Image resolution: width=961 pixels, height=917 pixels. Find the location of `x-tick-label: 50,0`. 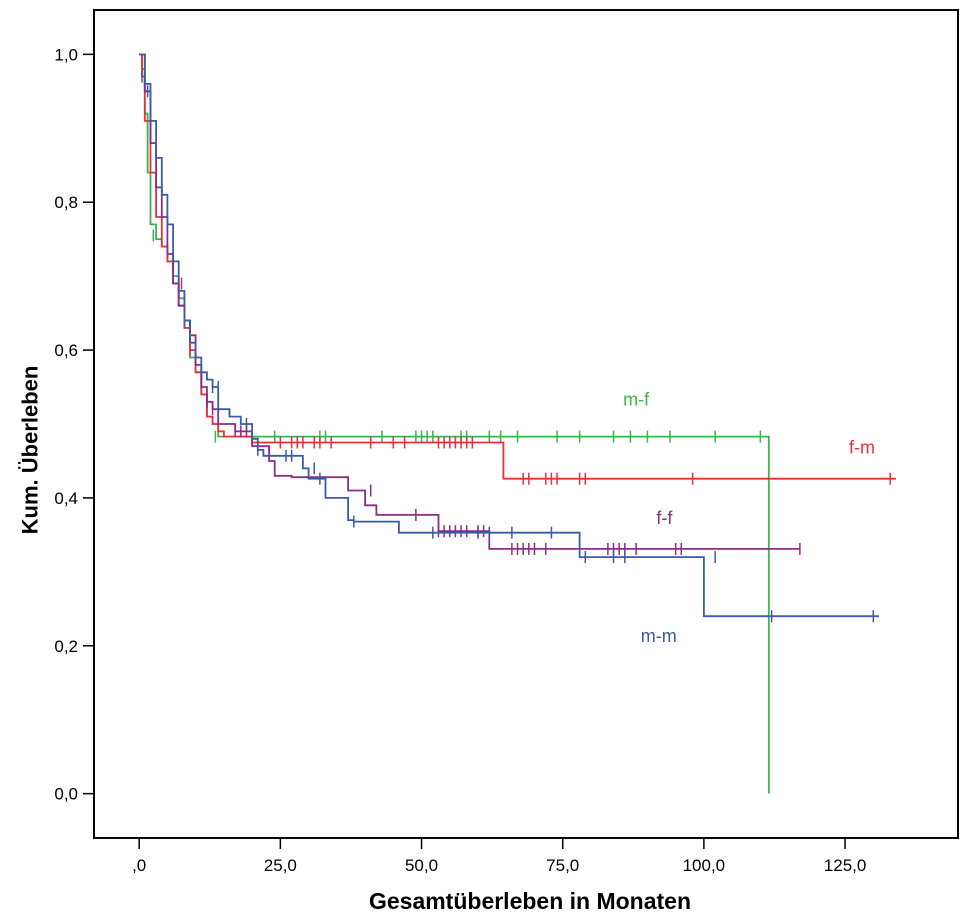

x-tick-label: 50,0 is located at coordinates (421, 865).